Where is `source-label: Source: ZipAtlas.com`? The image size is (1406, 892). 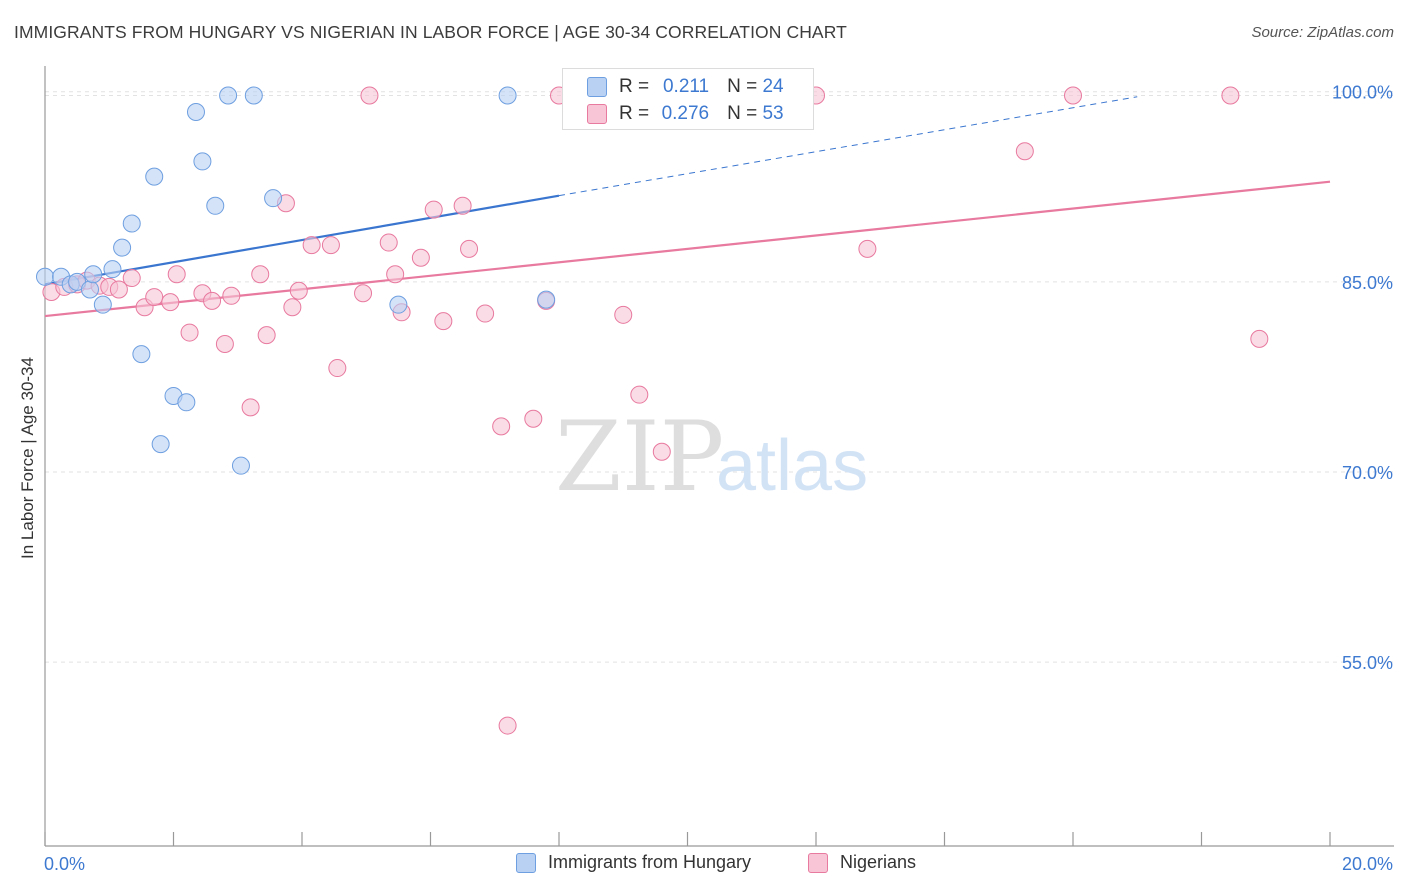
source-label: Source: ZipAtlas.com is located at coordinates (1322, 32).